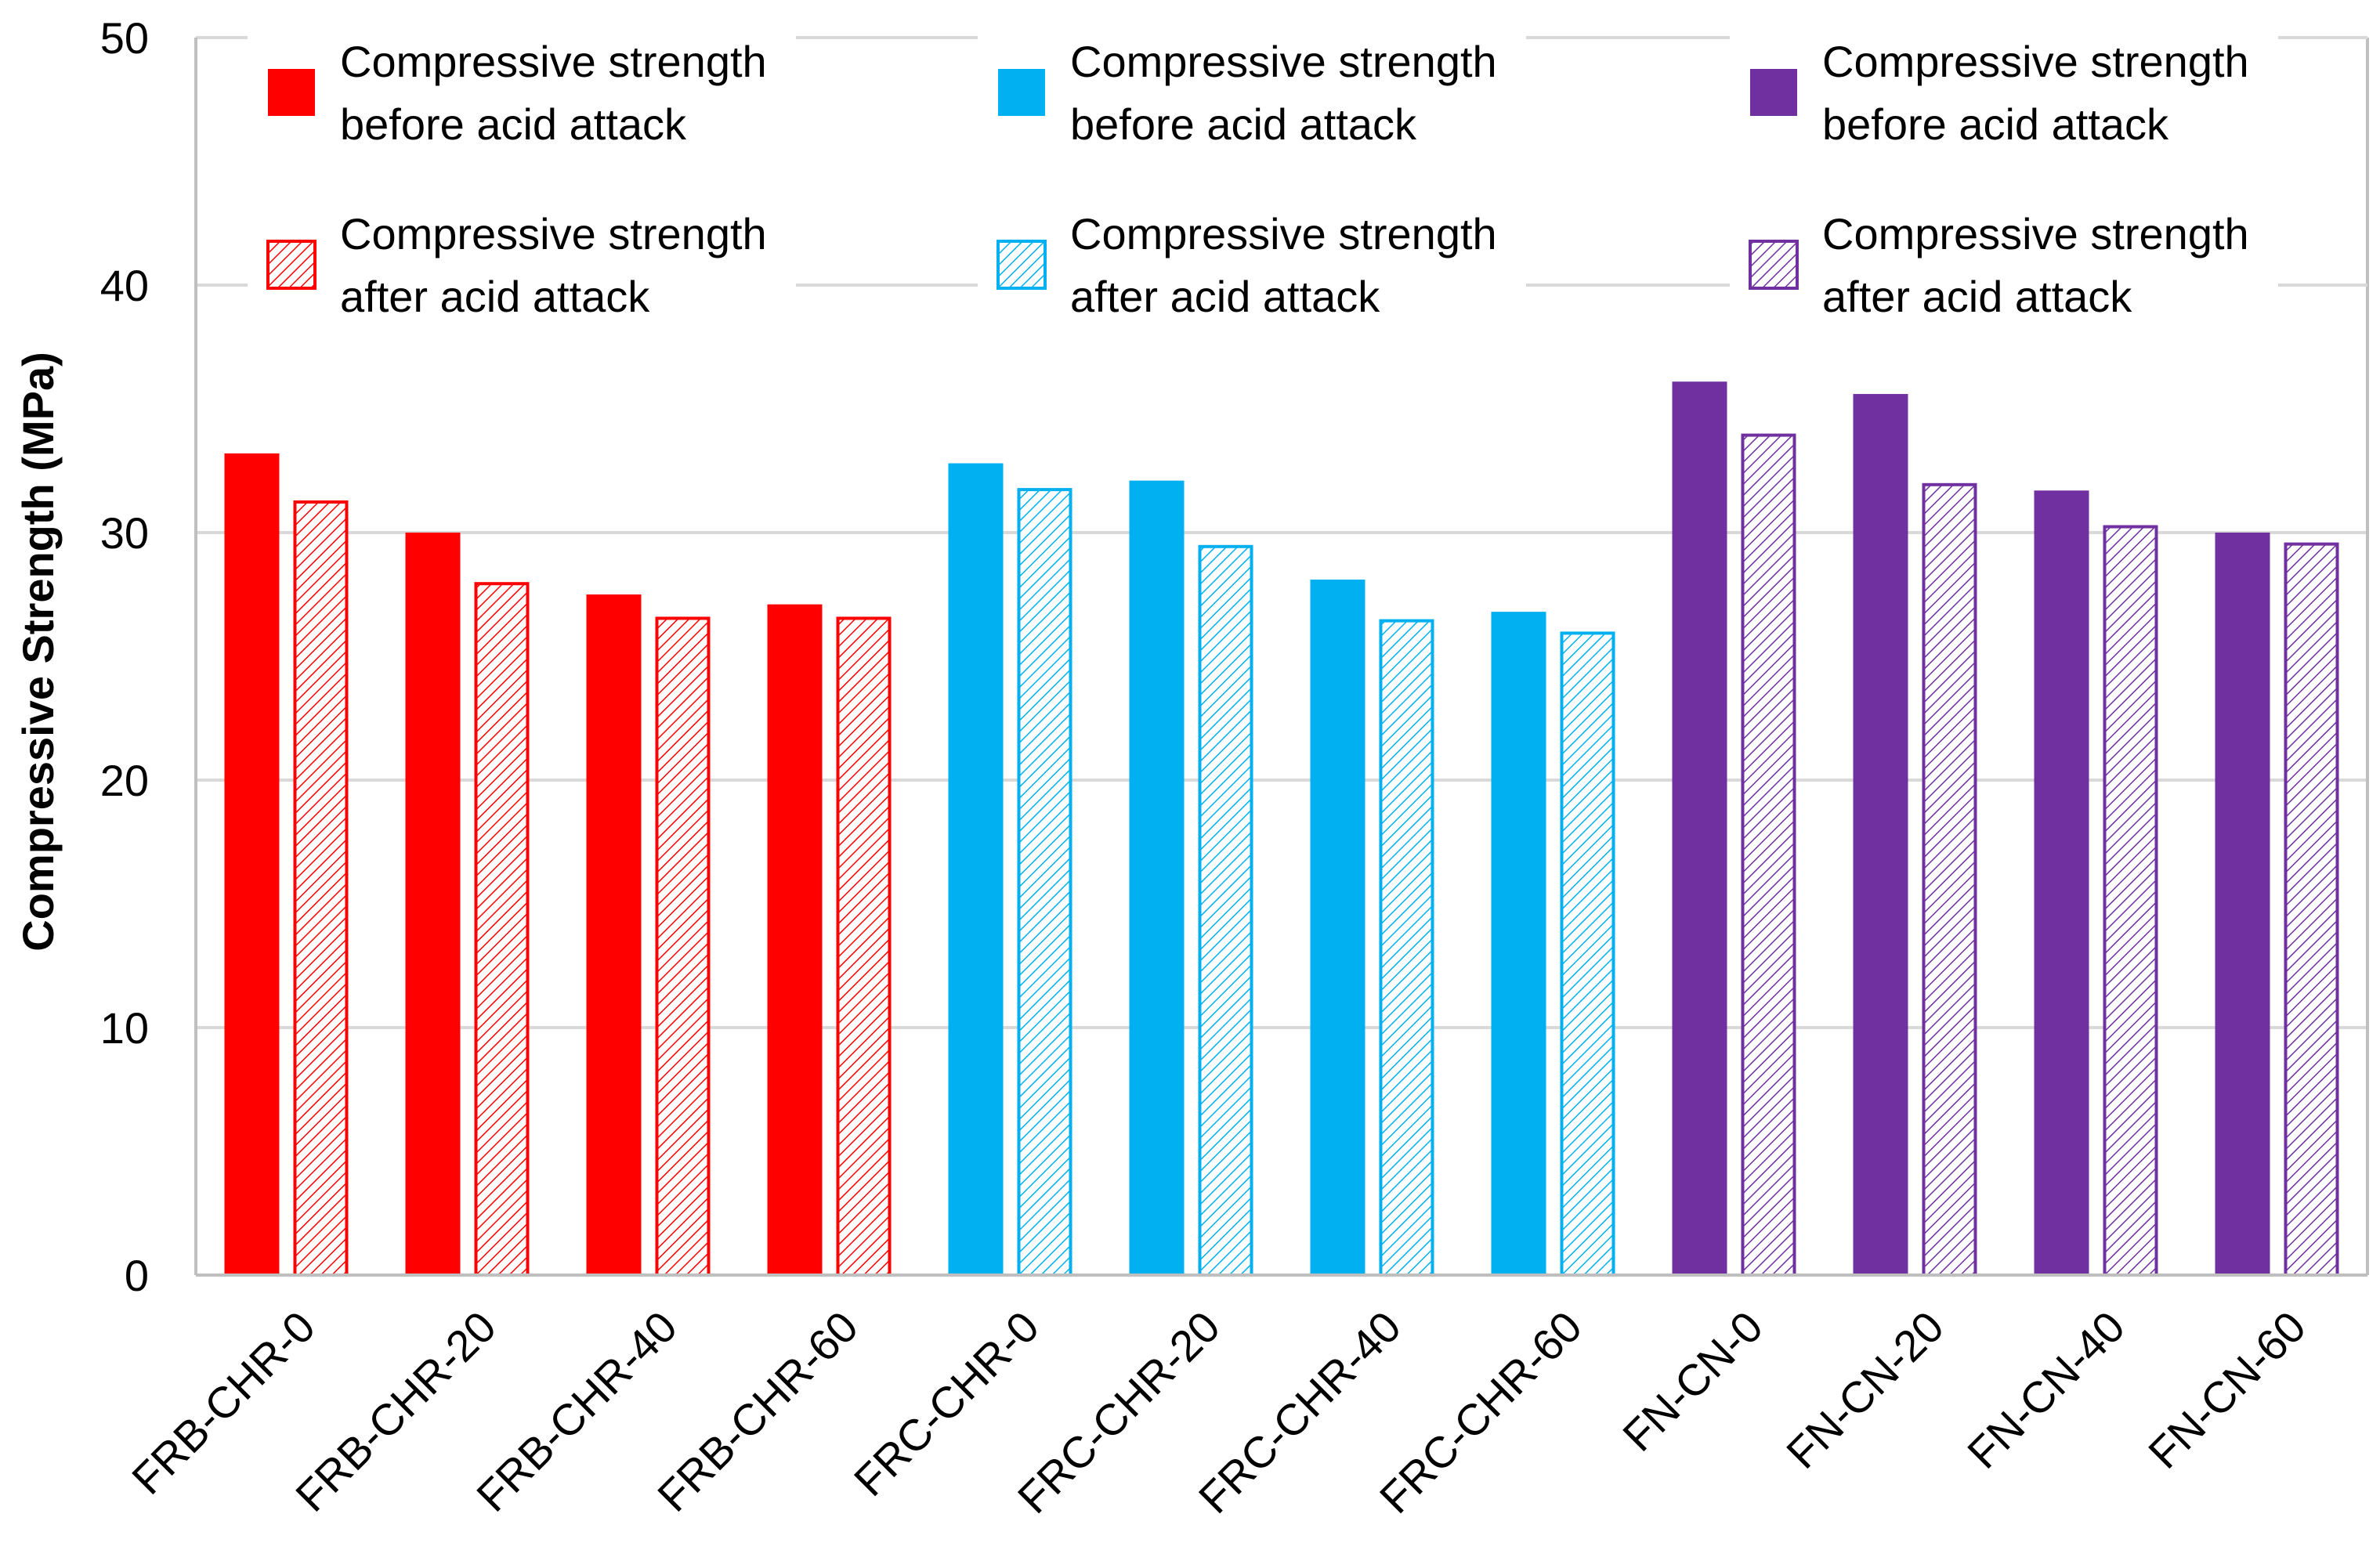 This screenshot has height=1568, width=2380. Describe the element at coordinates (124, 1028) in the screenshot. I see `y-tick-label: 10` at that location.